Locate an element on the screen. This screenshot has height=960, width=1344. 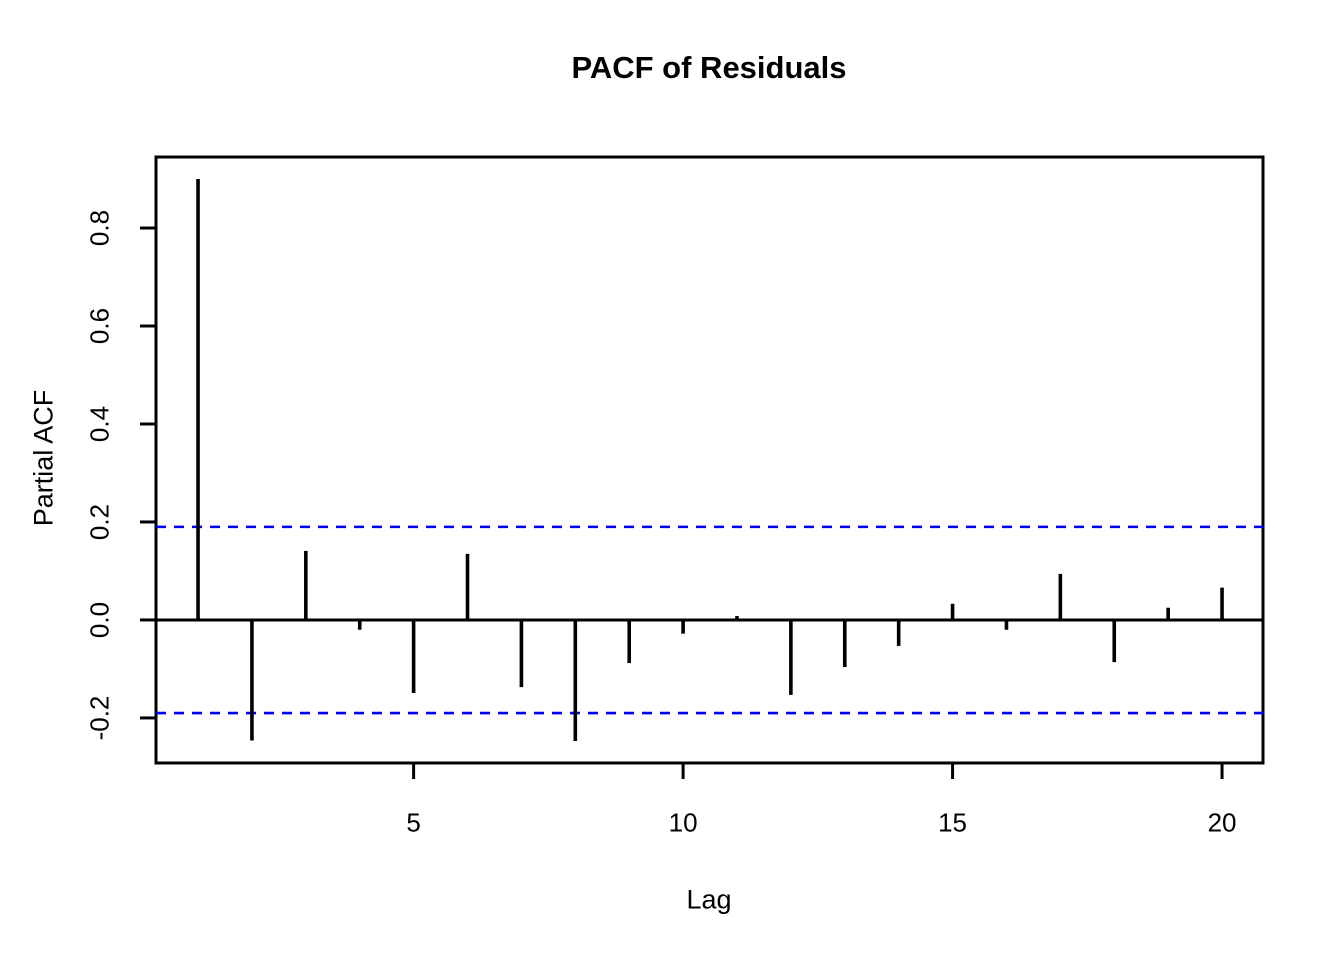
y-axis-label: Partial ACF is located at coordinates (43, 458).